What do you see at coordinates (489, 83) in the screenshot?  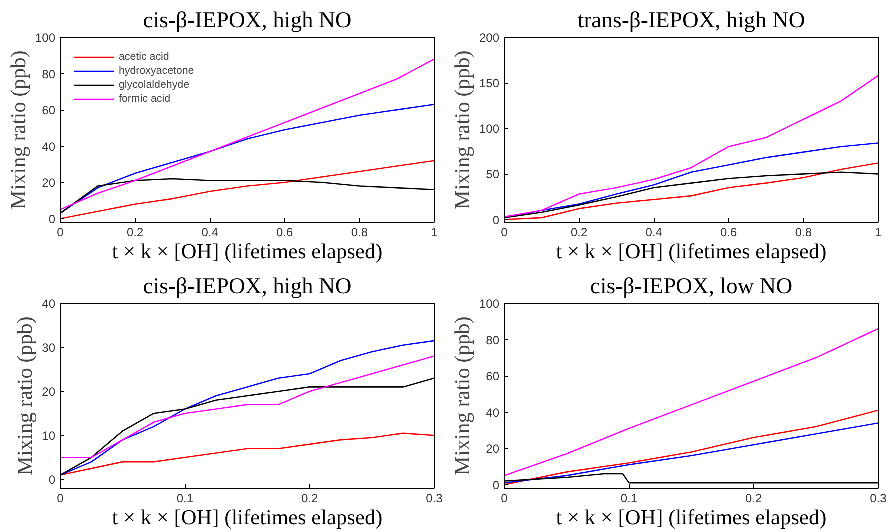 I see `y-tick-label: 150` at bounding box center [489, 83].